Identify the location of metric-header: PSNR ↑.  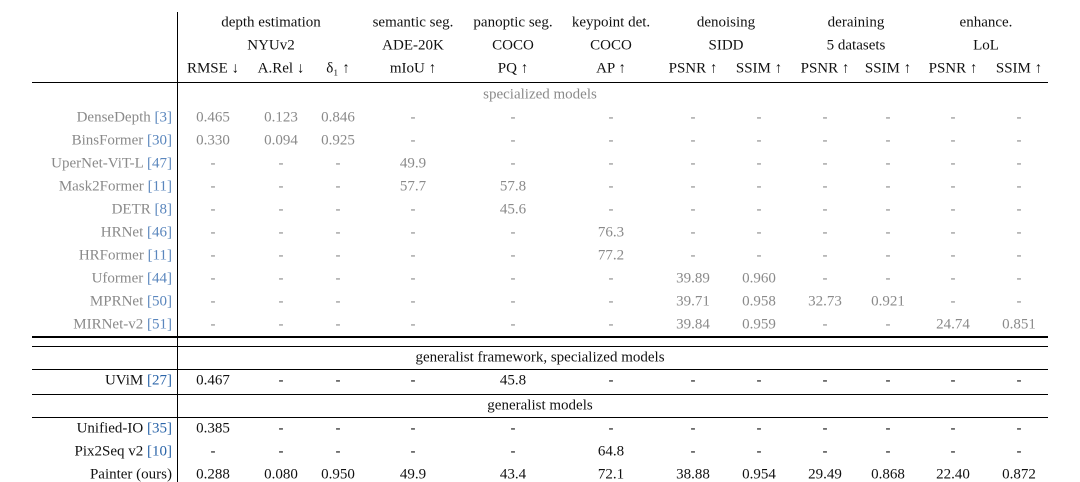
(693, 68).